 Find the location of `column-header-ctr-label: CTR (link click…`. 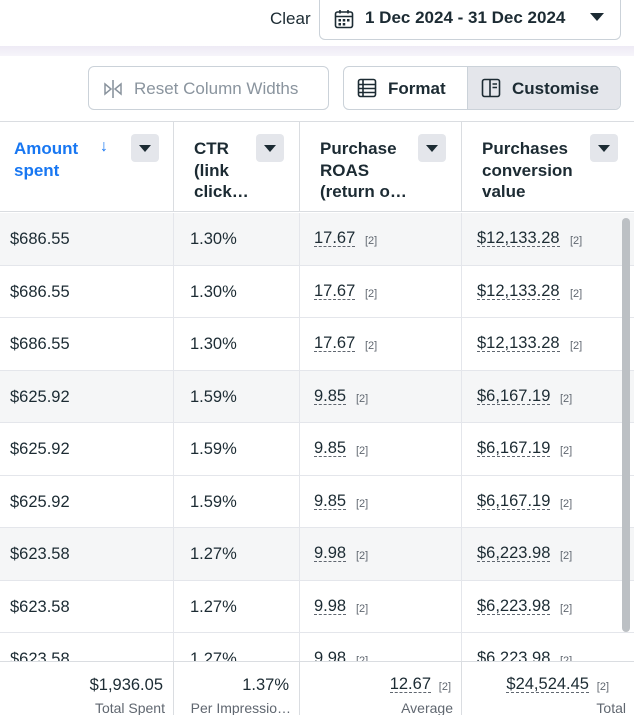

column-header-ctr-label: CTR (link click… is located at coordinates (221, 170).